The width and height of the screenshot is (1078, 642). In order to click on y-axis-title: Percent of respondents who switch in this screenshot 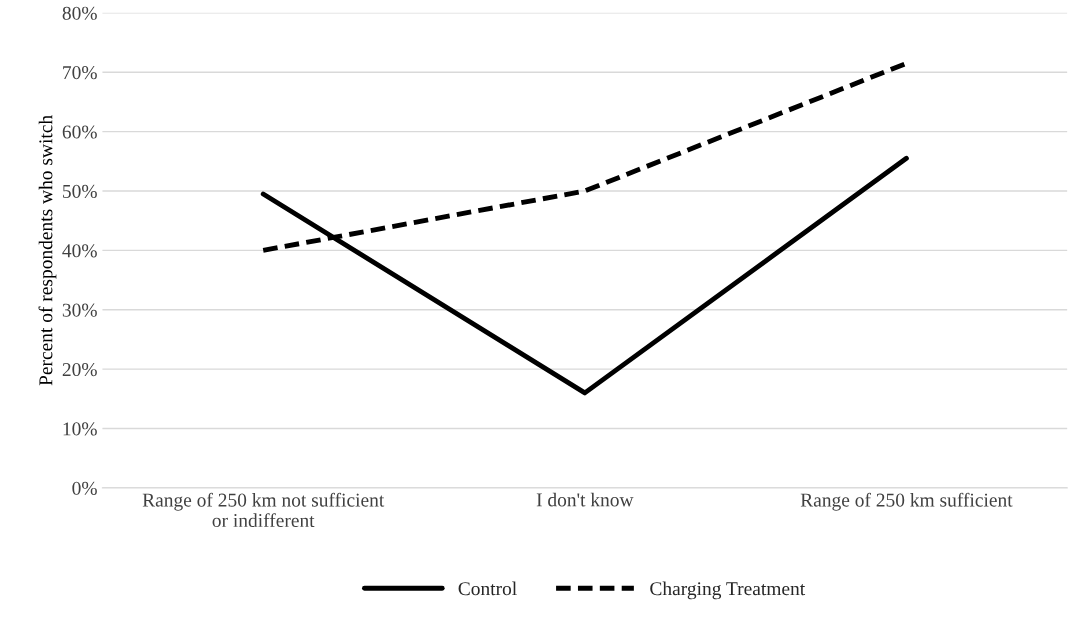, I will do `click(47, 250)`.